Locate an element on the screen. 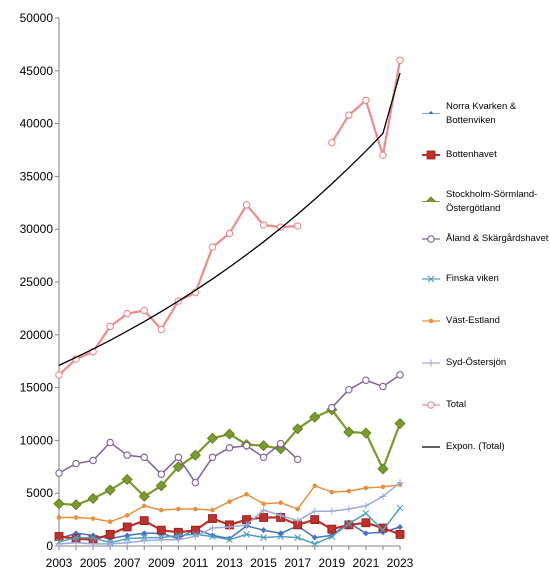 The height and width of the screenshot is (572, 550). x-tick-label: 2013 is located at coordinates (229, 563).